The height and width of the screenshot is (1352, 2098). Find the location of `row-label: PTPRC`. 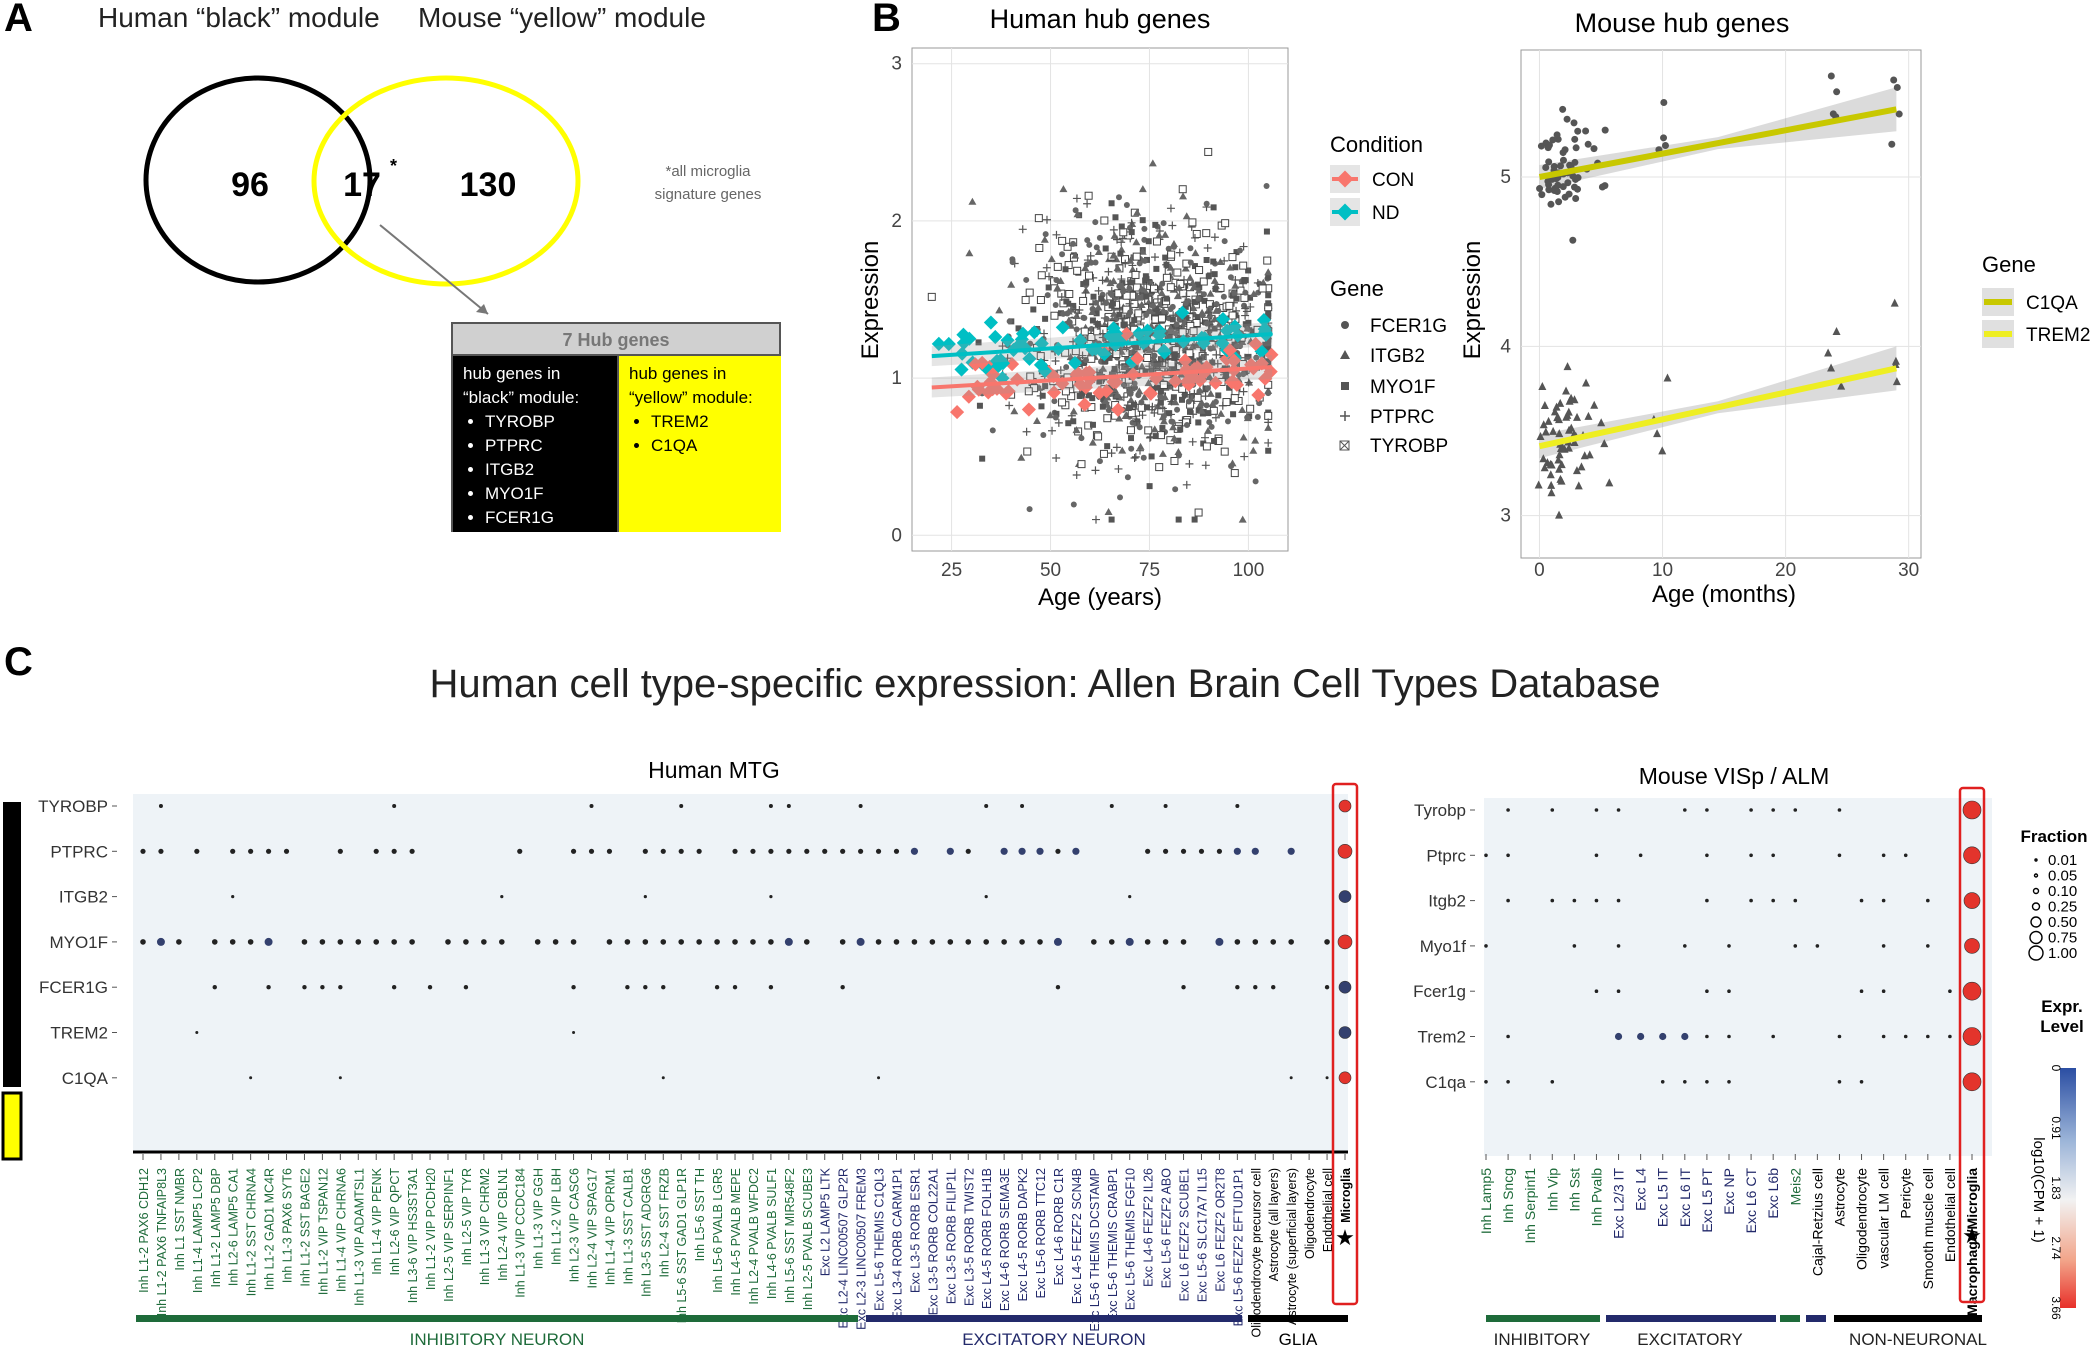

row-label: PTPRC is located at coordinates (79, 851).